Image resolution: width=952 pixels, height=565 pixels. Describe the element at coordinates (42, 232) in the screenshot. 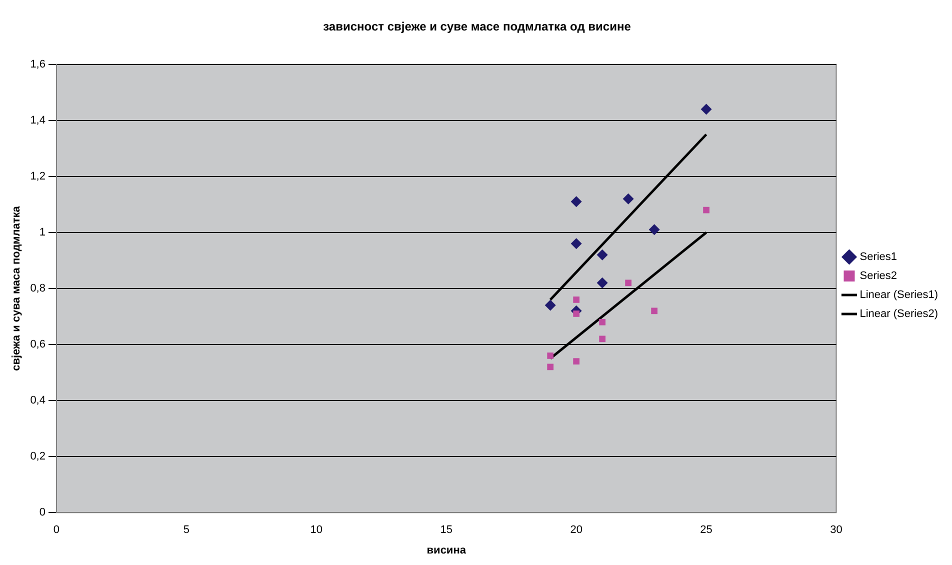

I see `y-tick-label: 1` at that location.